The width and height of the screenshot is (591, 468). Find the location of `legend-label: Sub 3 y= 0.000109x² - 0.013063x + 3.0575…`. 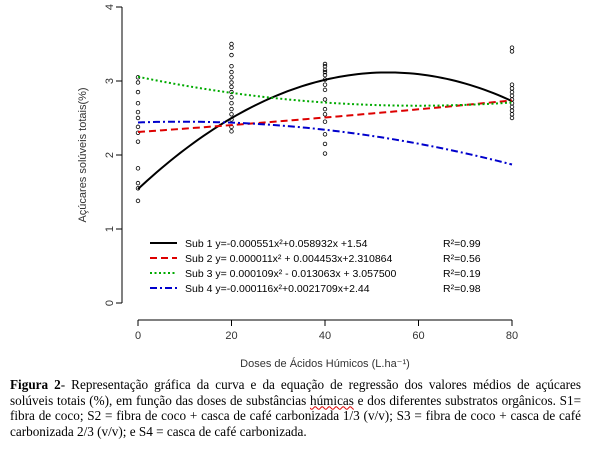

legend-label: Sub 3 y= 0.000109x² - 0.013063x + 3.0575… is located at coordinates (290, 274).